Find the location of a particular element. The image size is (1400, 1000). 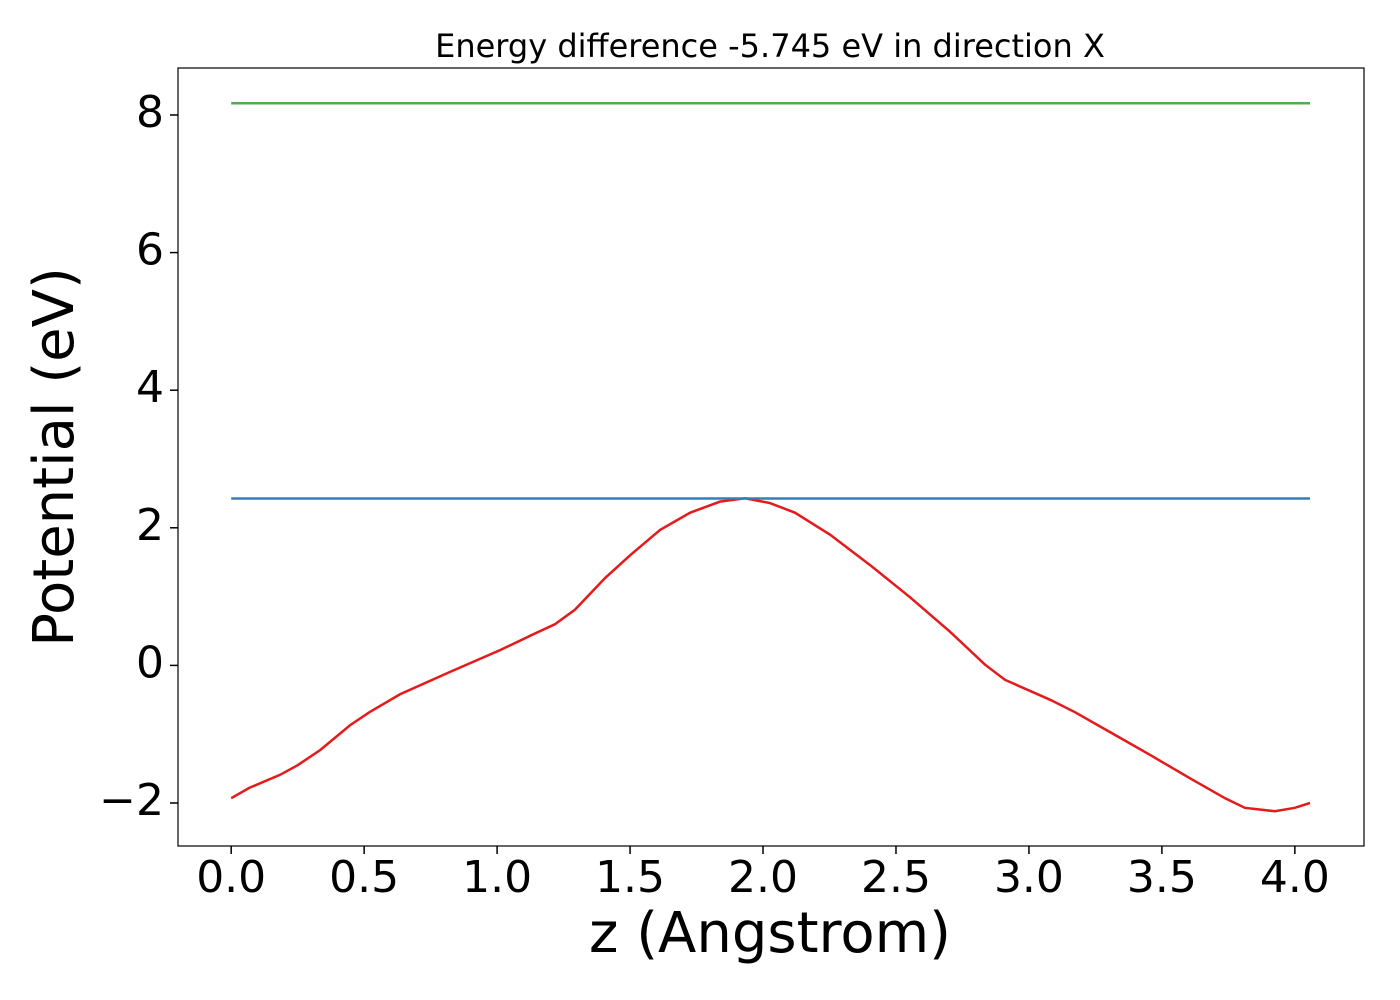

y-axis-label: Potential (eV) is located at coordinates (54, 457).